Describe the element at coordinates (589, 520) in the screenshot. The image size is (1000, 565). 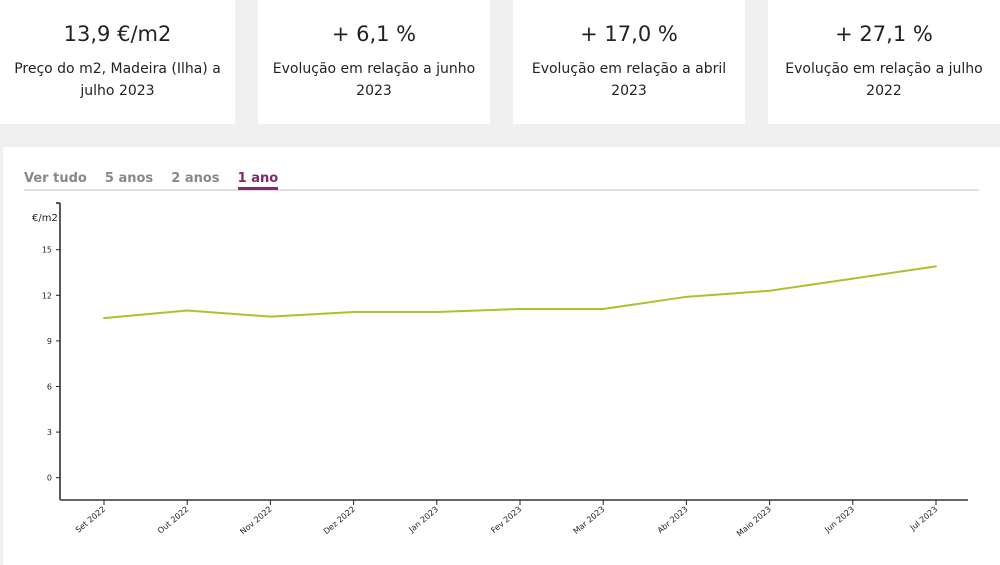
I see `x-tick-label: Mar 2023` at that location.